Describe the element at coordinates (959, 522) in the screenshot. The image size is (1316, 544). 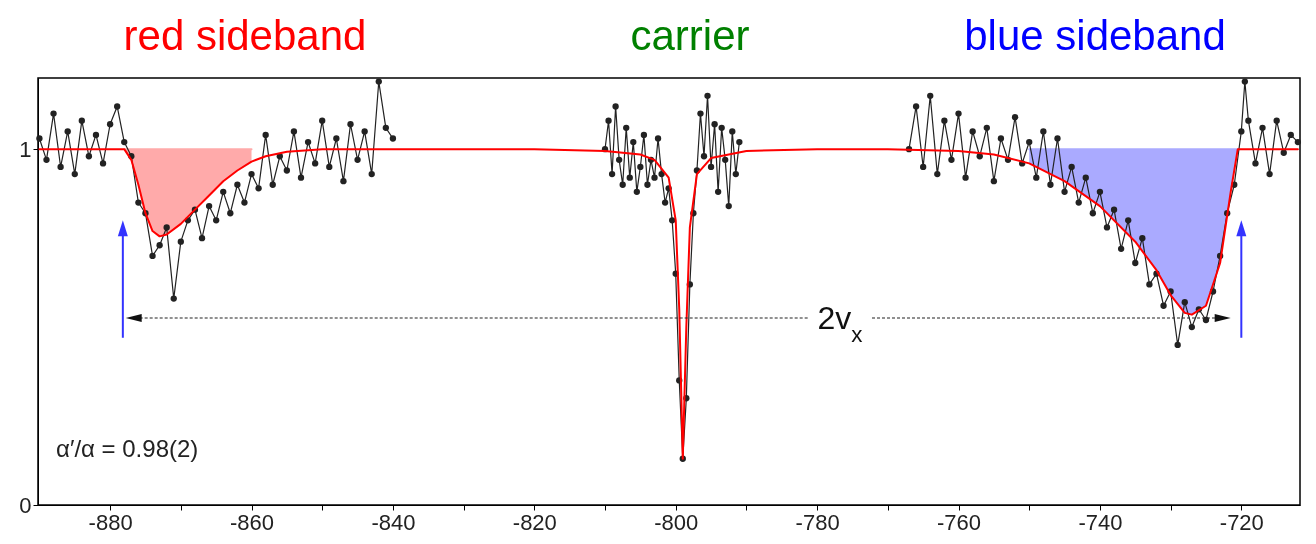
I see `x-tick-label: -760` at that location.